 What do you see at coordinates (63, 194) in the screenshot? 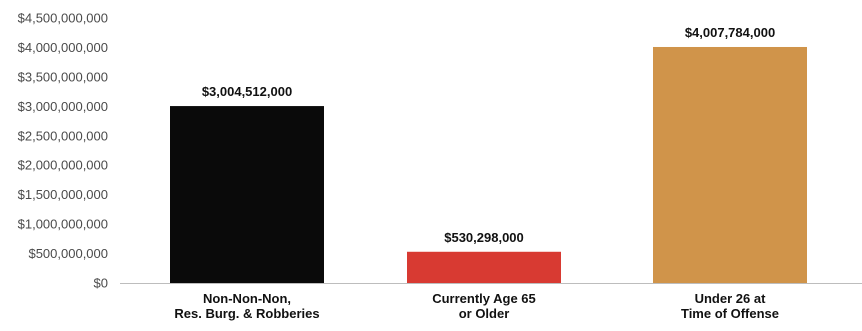
I see `y-tick-label: $1,500,000,000` at bounding box center [63, 194].